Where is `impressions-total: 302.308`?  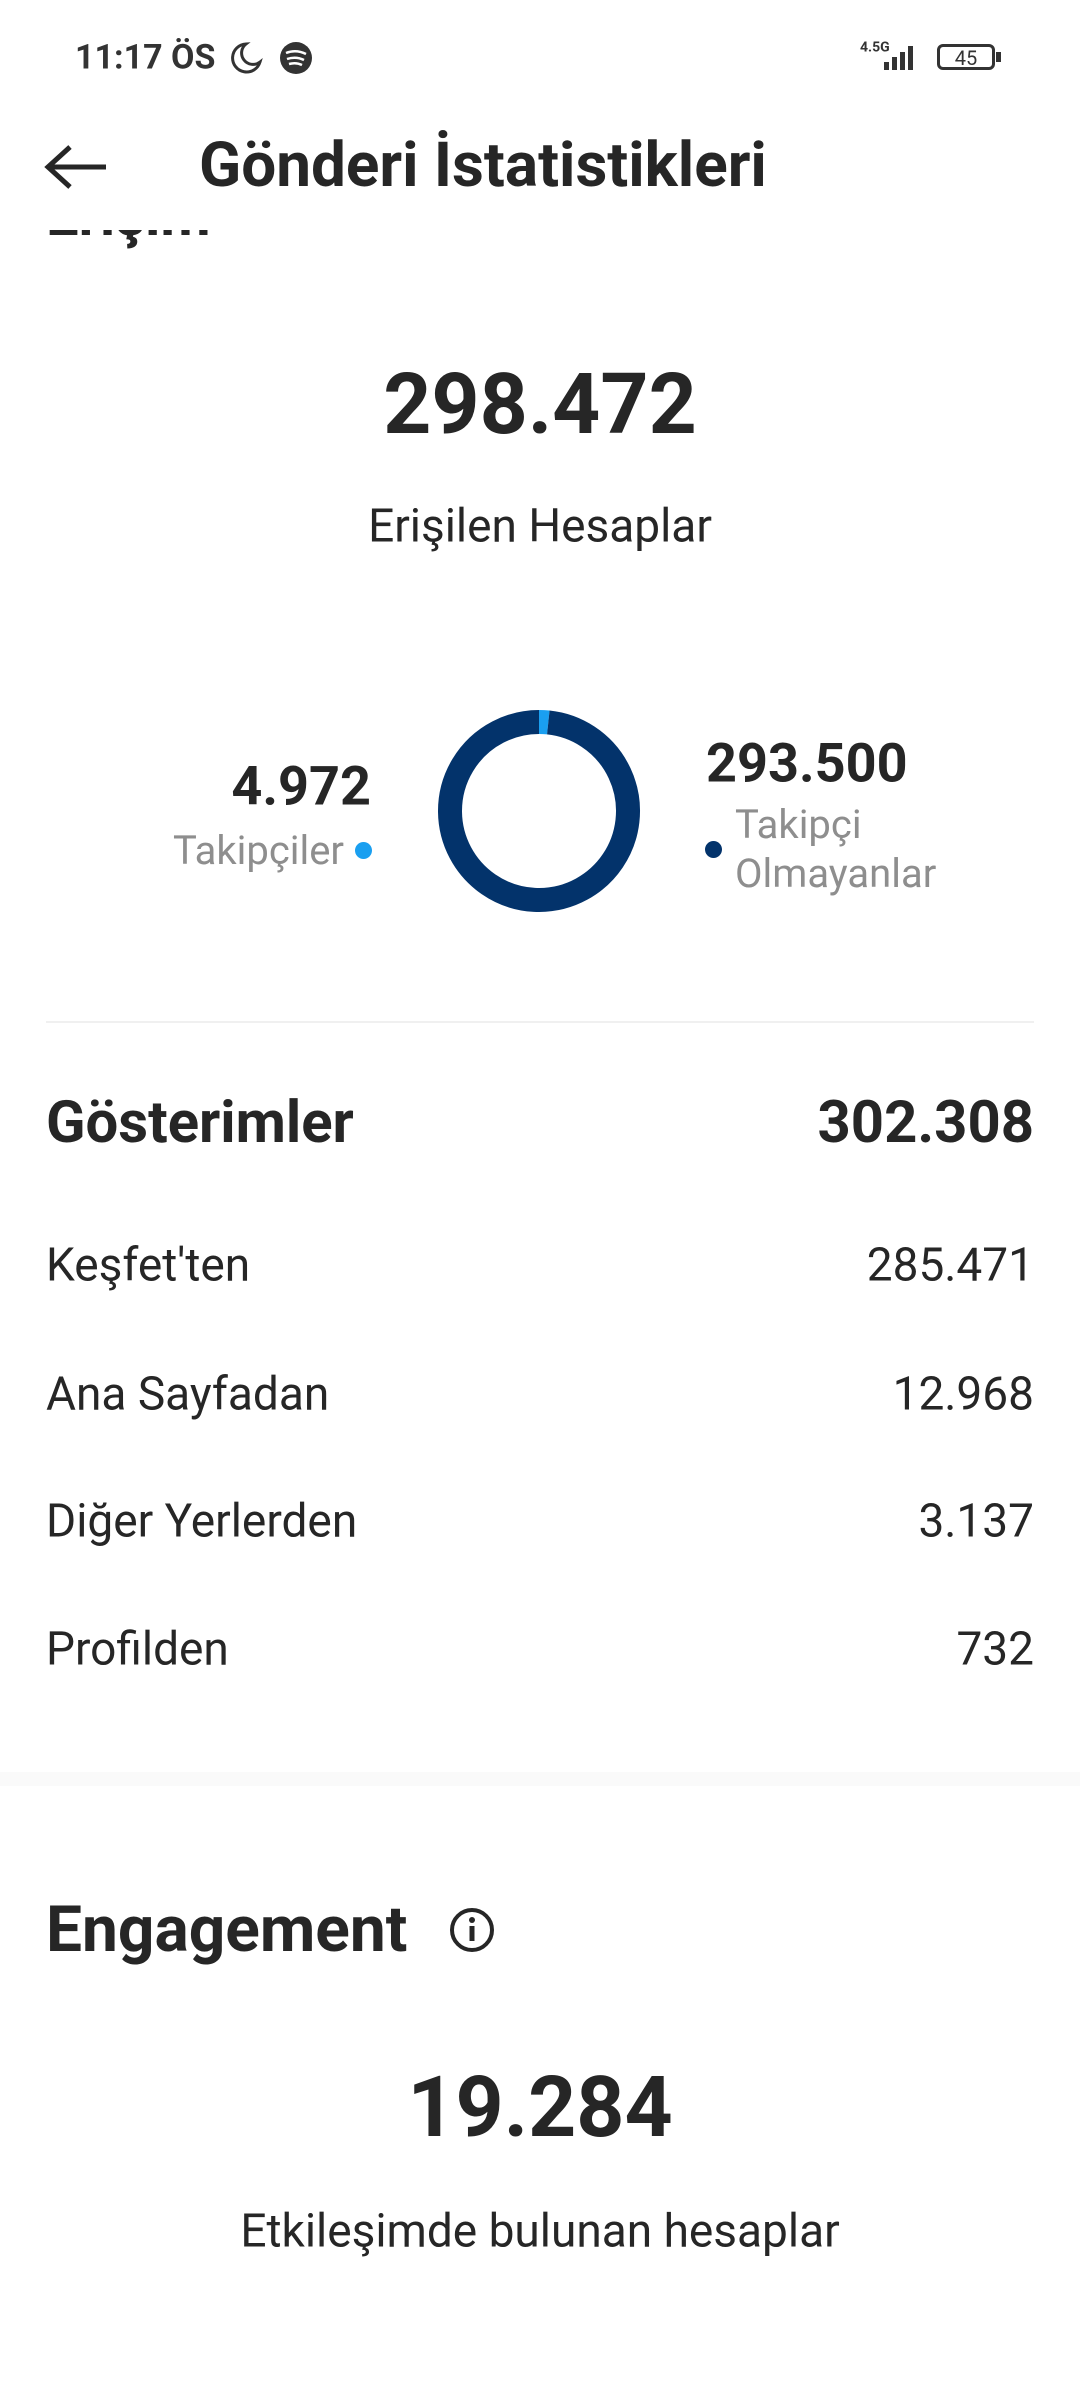 impressions-total: 302.308 is located at coordinates (925, 1123).